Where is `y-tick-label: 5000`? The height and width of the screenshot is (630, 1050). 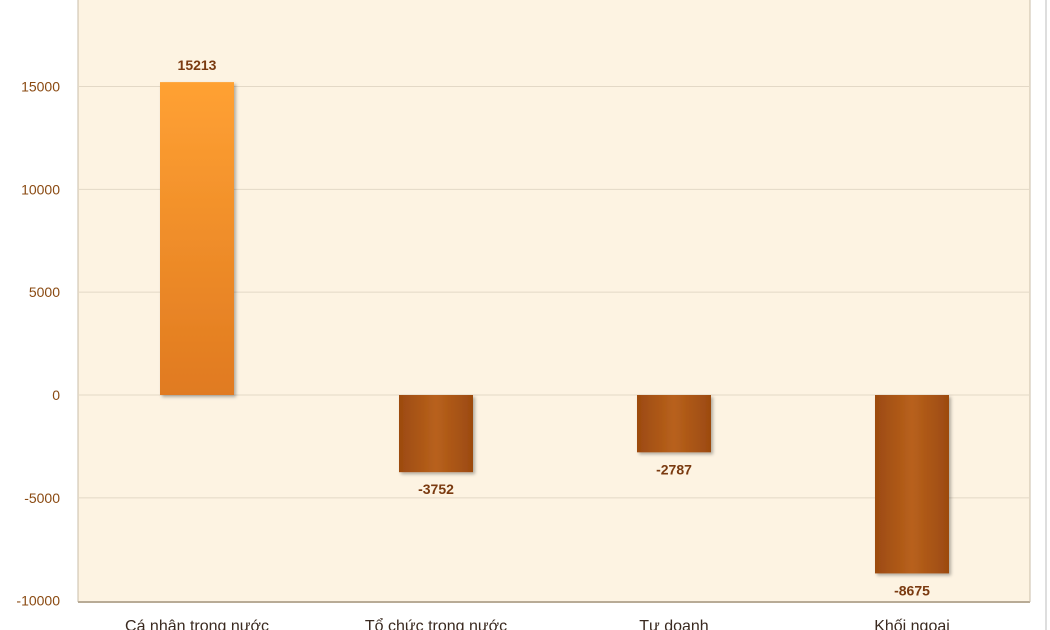
y-tick-label: 5000 is located at coordinates (44, 292).